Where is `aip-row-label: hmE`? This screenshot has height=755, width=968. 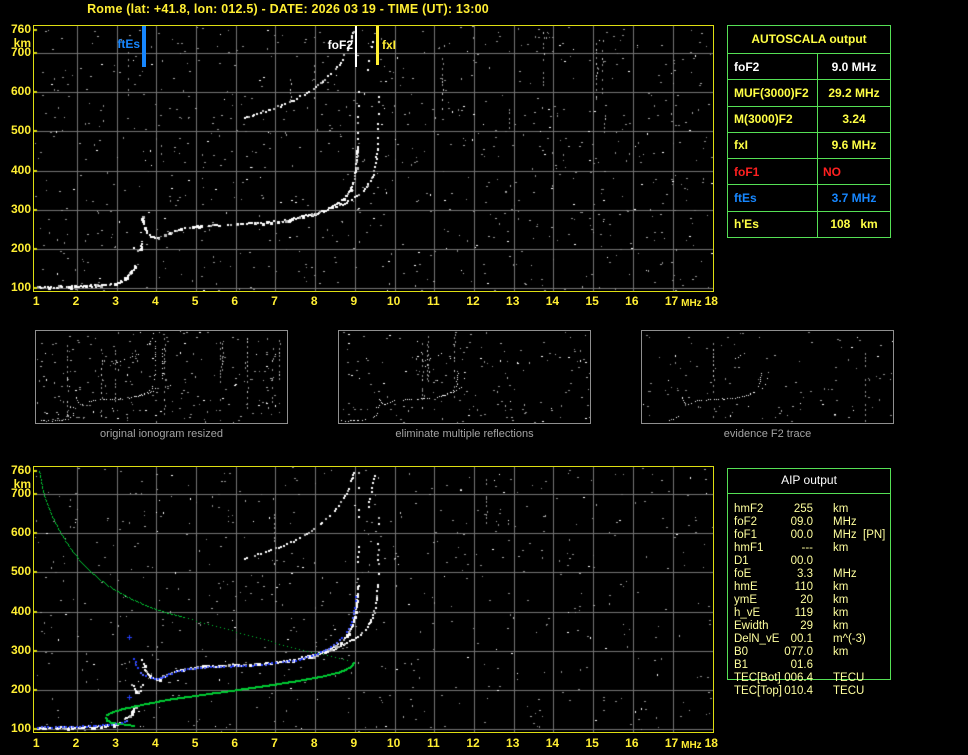 aip-row-label: hmE is located at coordinates (746, 587).